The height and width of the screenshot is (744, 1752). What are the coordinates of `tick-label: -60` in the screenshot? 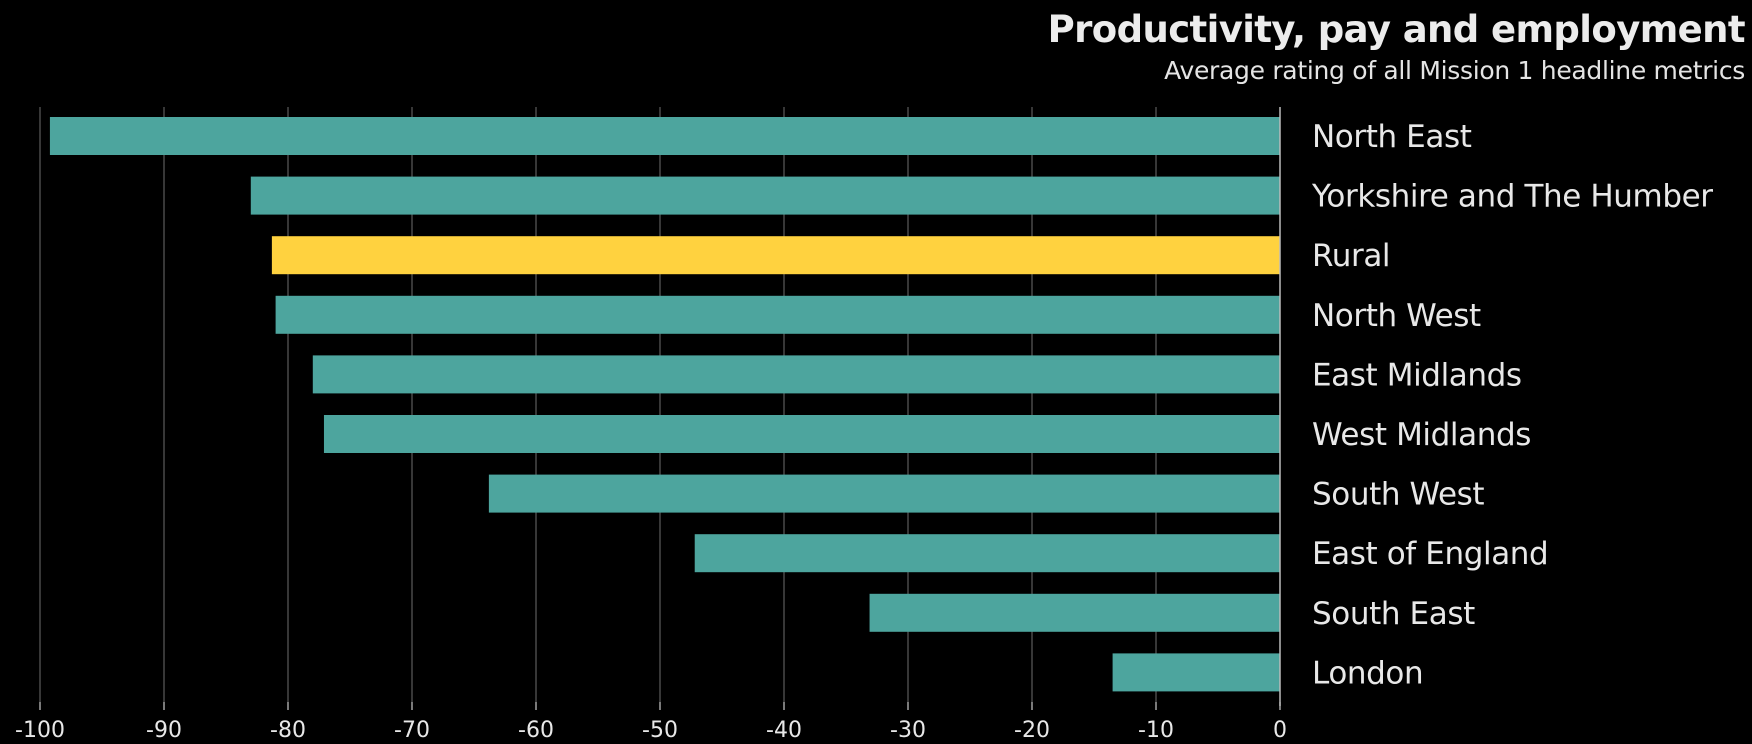 It's located at (536, 730).